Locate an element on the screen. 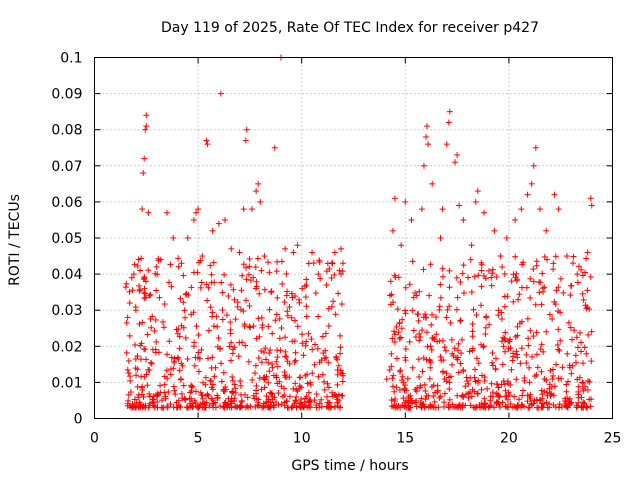 The image size is (640, 480). x-tick-label: 0 is located at coordinates (94, 439).